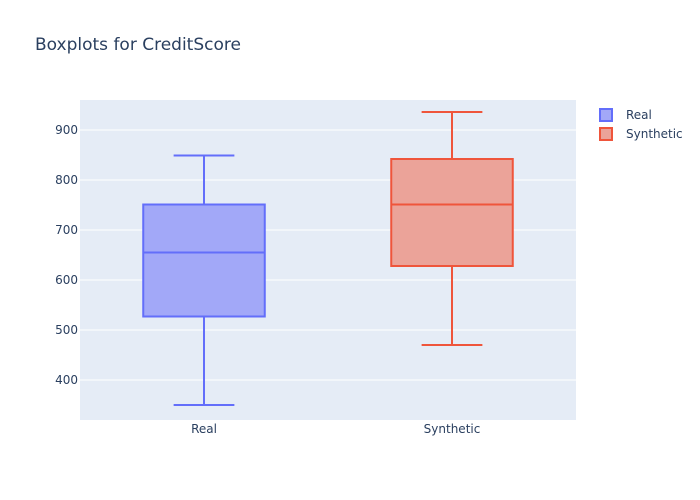  I want to click on y-tick-label: 800, so click(66, 180).